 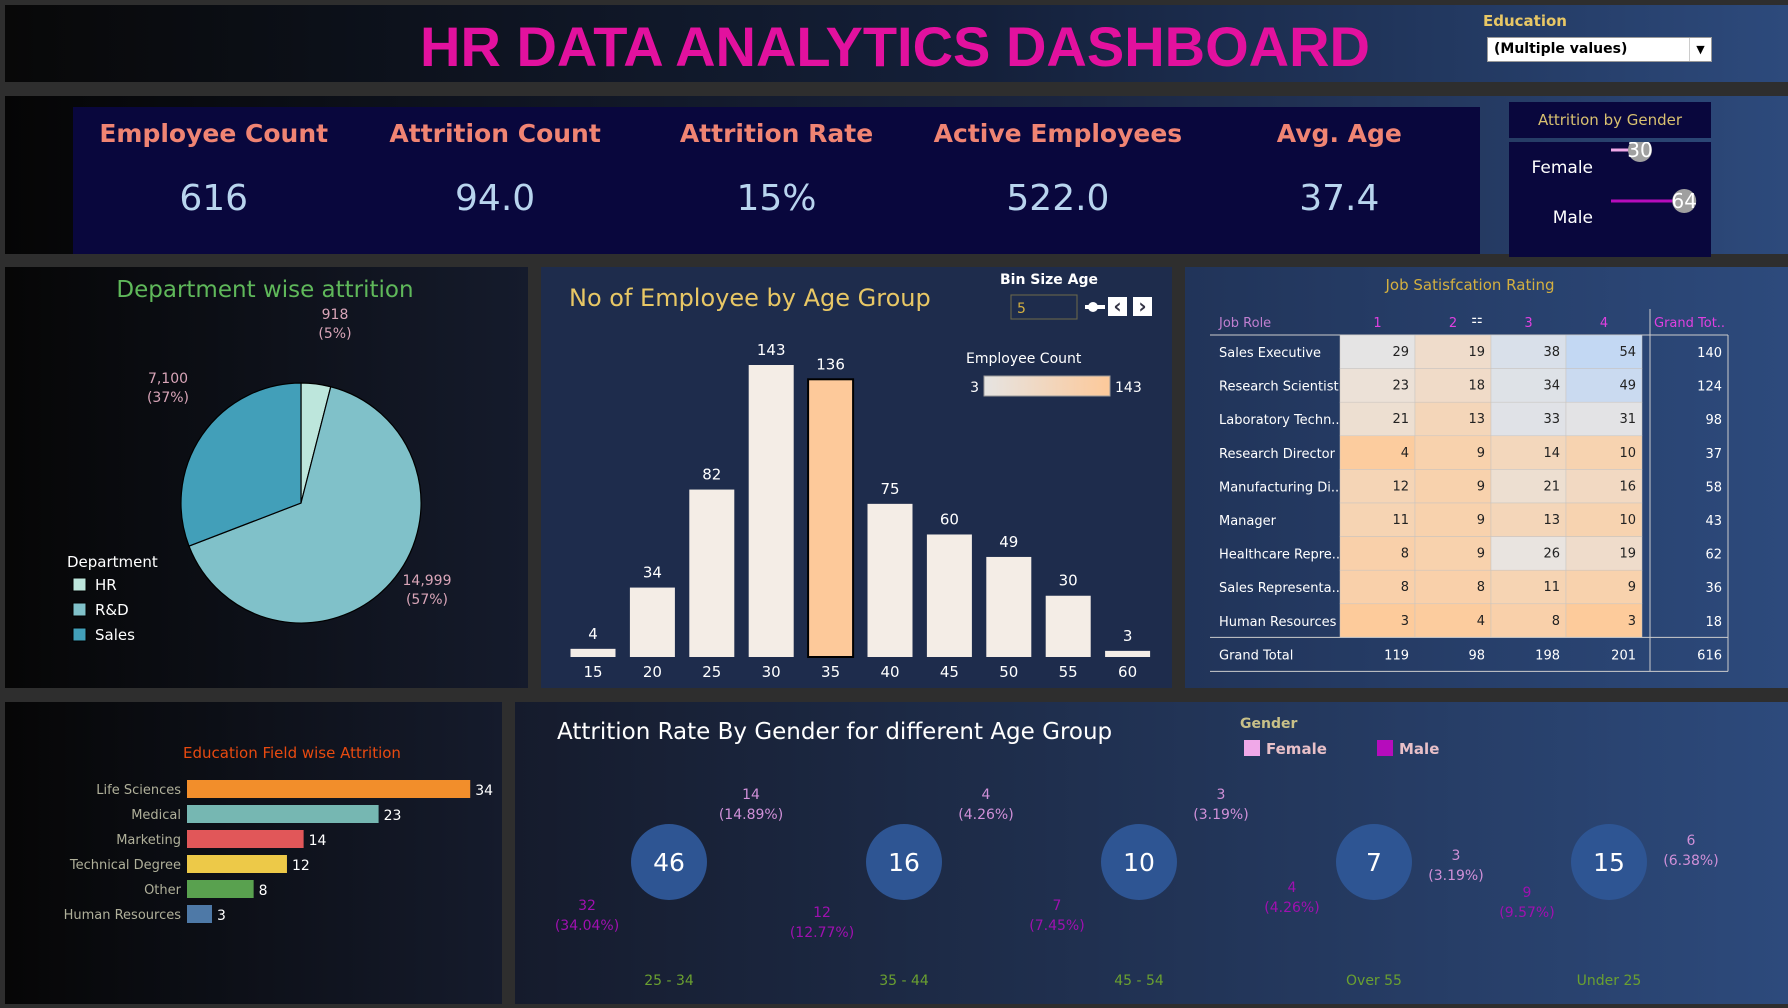 I want to click on cell-value: 19, so click(x=1627, y=554).